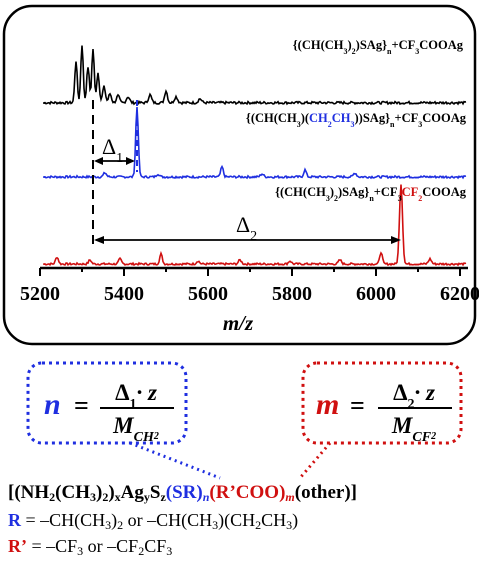 This screenshot has height=562, width=479. What do you see at coordinates (376, 294) in the screenshot?
I see `x-tick-label: 6000` at bounding box center [376, 294].